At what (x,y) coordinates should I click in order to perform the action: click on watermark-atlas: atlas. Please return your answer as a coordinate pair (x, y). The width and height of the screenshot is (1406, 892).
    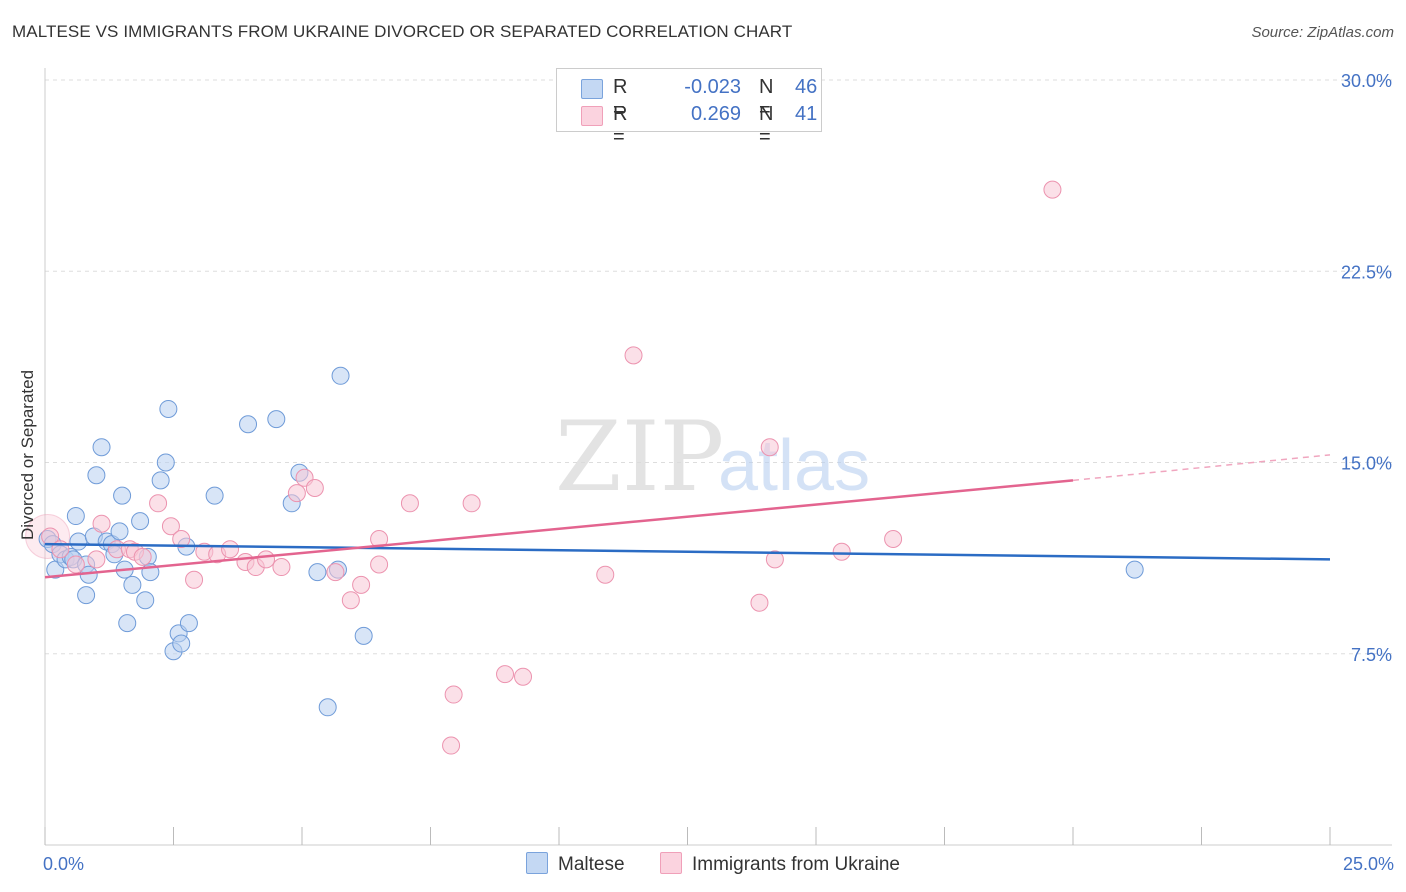
    Looking at the image, I should click on (794, 466).